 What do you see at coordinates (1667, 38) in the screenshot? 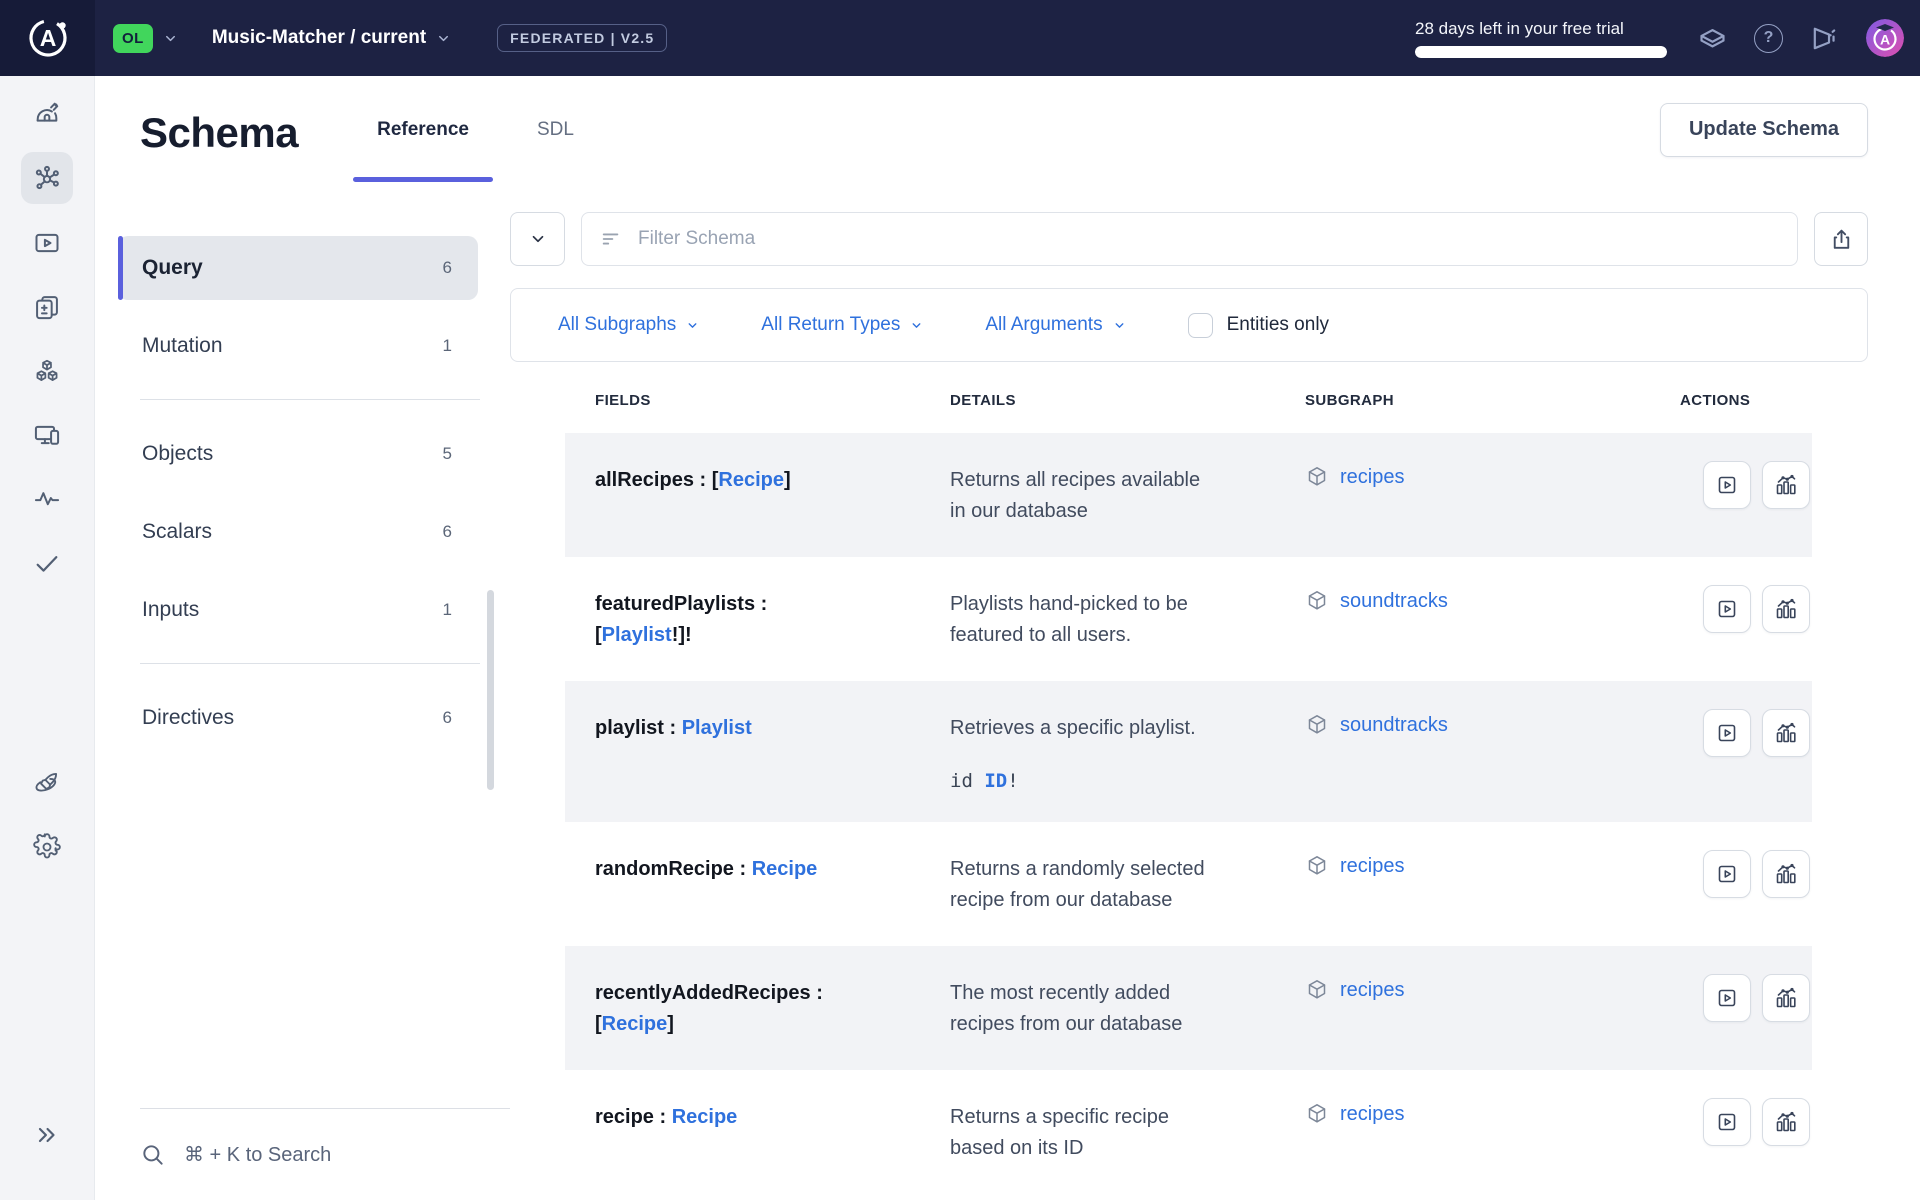
I see `header-right: 28 days left in your free trial ?` at bounding box center [1667, 38].